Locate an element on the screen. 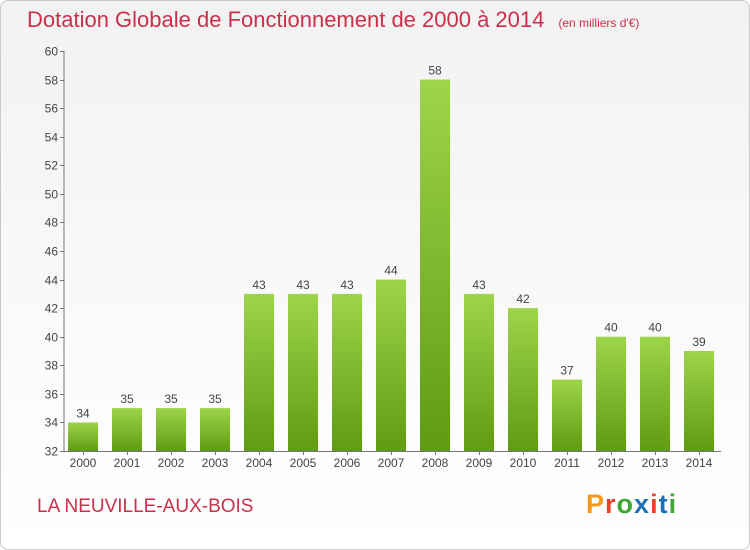 Image resolution: width=750 pixels, height=550 pixels. y-tick-label: 48 is located at coordinates (52, 223).